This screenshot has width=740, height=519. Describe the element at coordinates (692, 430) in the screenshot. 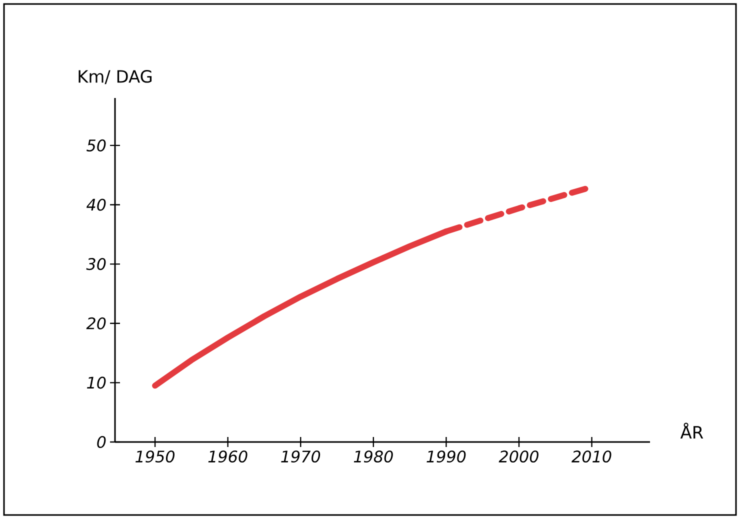

I see `x-axis-title: ÅR` at that location.